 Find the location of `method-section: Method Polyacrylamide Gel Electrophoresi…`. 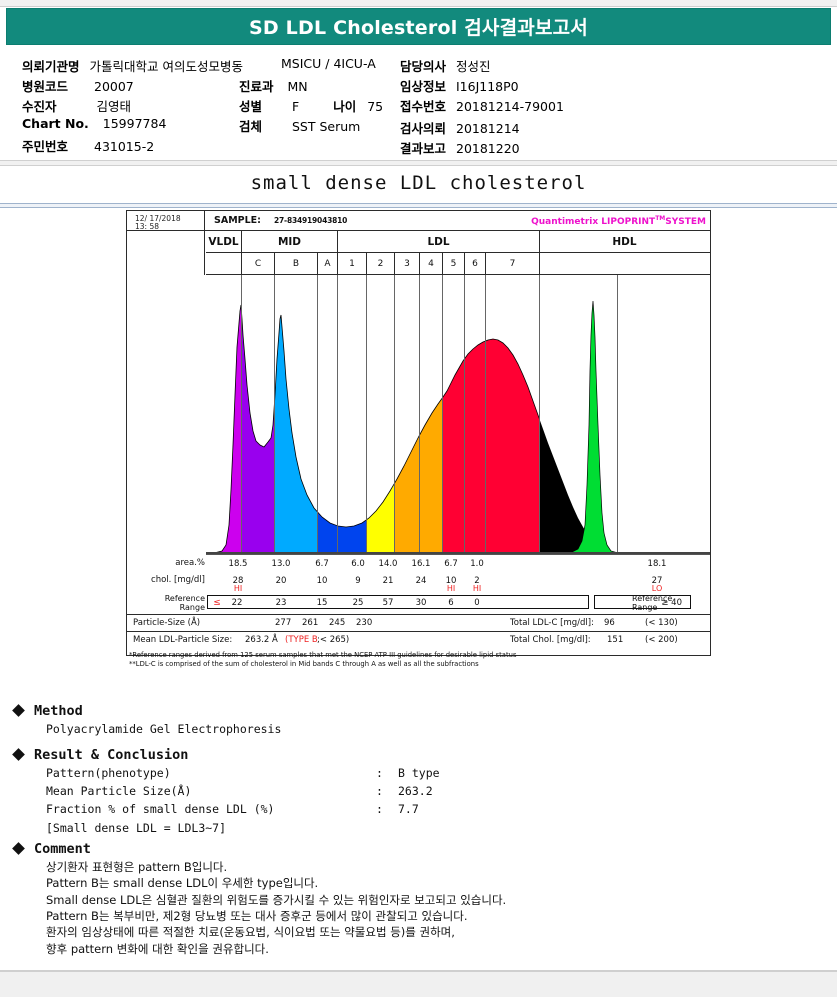

method-section: Method Polyacrylamide Gel Electrophoresi… is located at coordinates (323, 721).